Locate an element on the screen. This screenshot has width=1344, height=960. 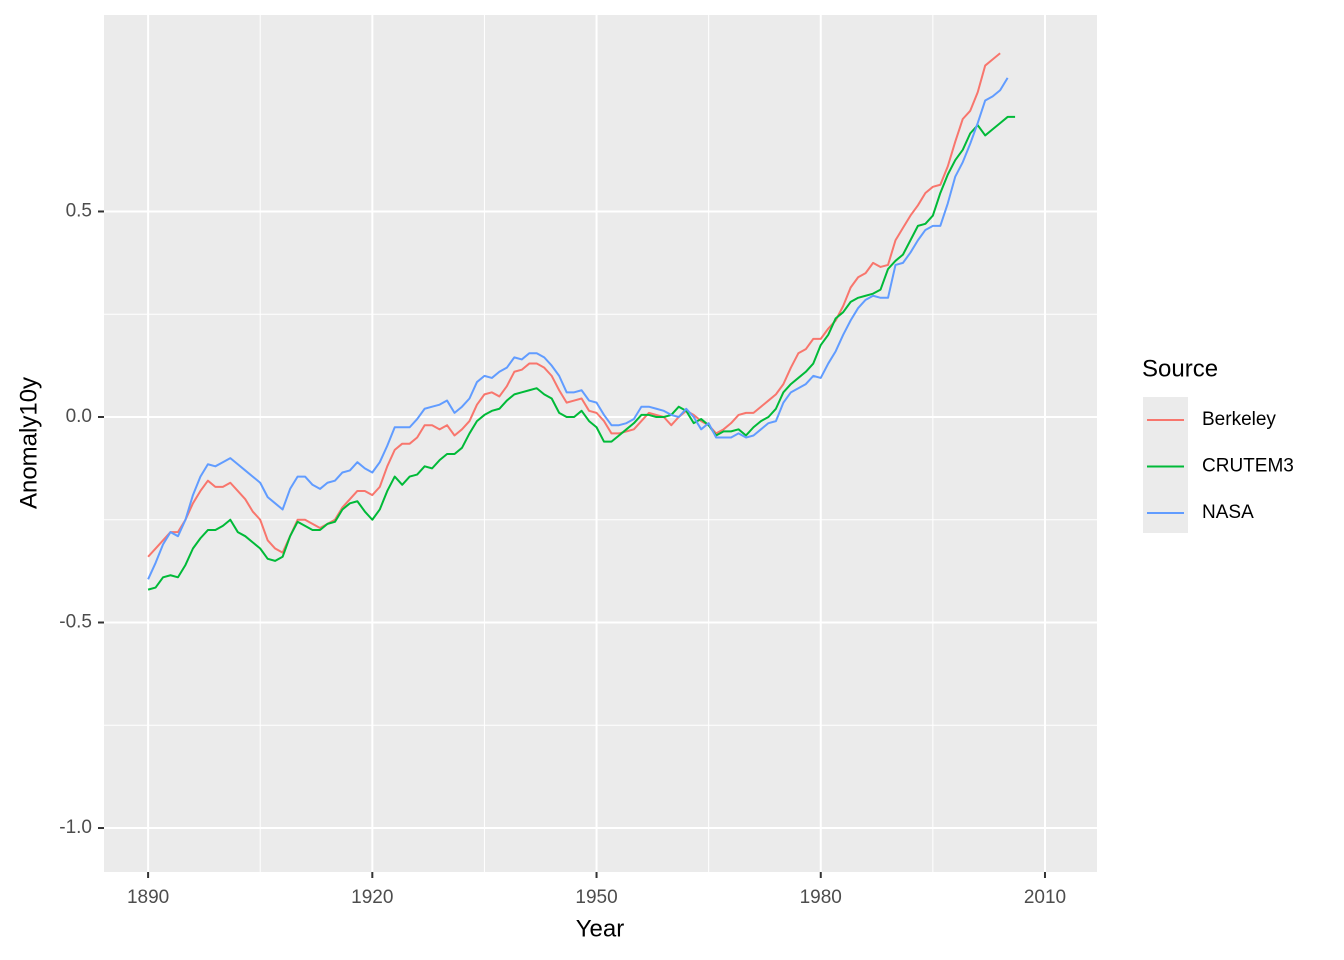
legend-label: NASA is located at coordinates (1228, 512).